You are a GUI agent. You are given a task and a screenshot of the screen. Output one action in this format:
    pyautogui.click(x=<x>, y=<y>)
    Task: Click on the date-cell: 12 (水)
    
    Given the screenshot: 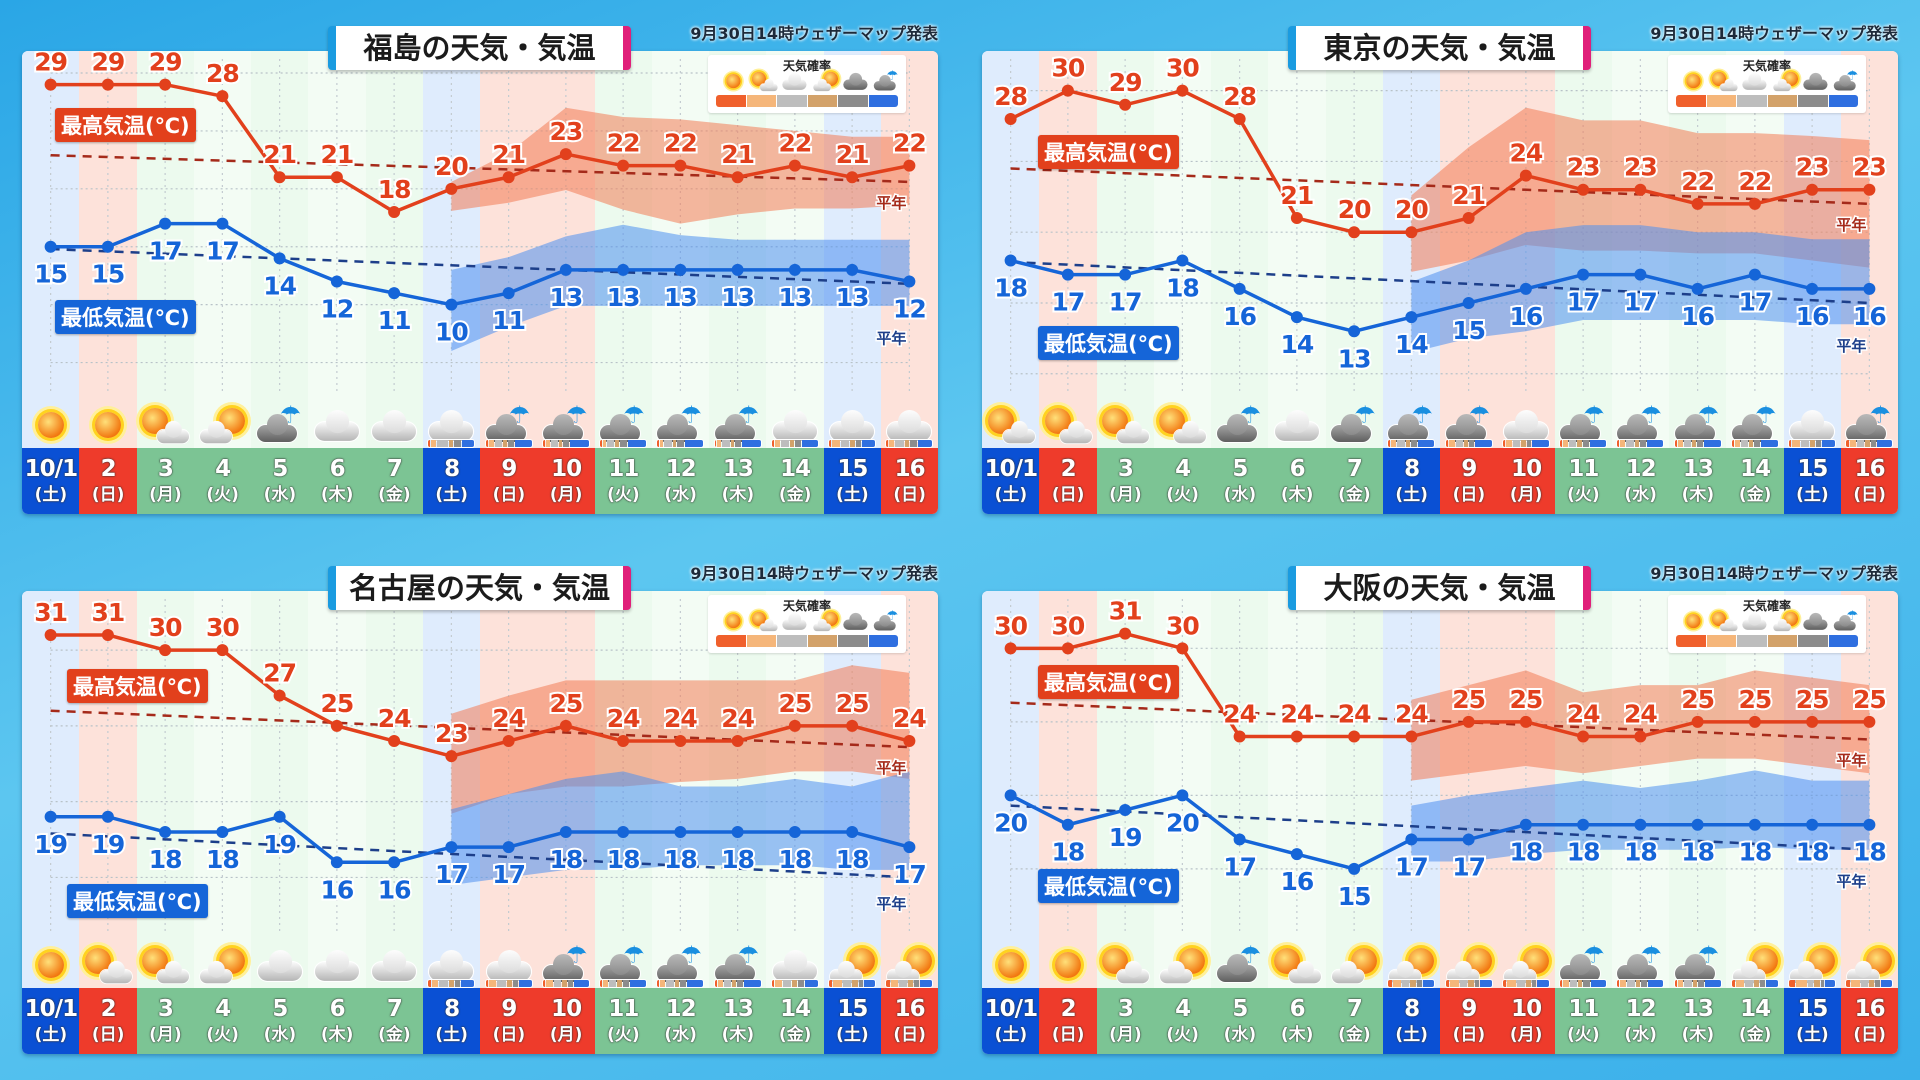 What is the action you would take?
    pyautogui.click(x=680, y=481)
    